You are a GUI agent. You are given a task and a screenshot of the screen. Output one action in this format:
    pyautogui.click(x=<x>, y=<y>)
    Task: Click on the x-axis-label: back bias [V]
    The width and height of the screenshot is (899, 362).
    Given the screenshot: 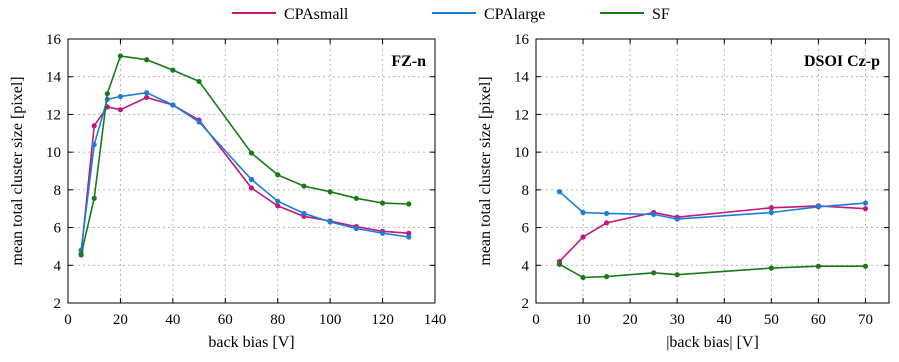 What is the action you would take?
    pyautogui.click(x=251, y=342)
    